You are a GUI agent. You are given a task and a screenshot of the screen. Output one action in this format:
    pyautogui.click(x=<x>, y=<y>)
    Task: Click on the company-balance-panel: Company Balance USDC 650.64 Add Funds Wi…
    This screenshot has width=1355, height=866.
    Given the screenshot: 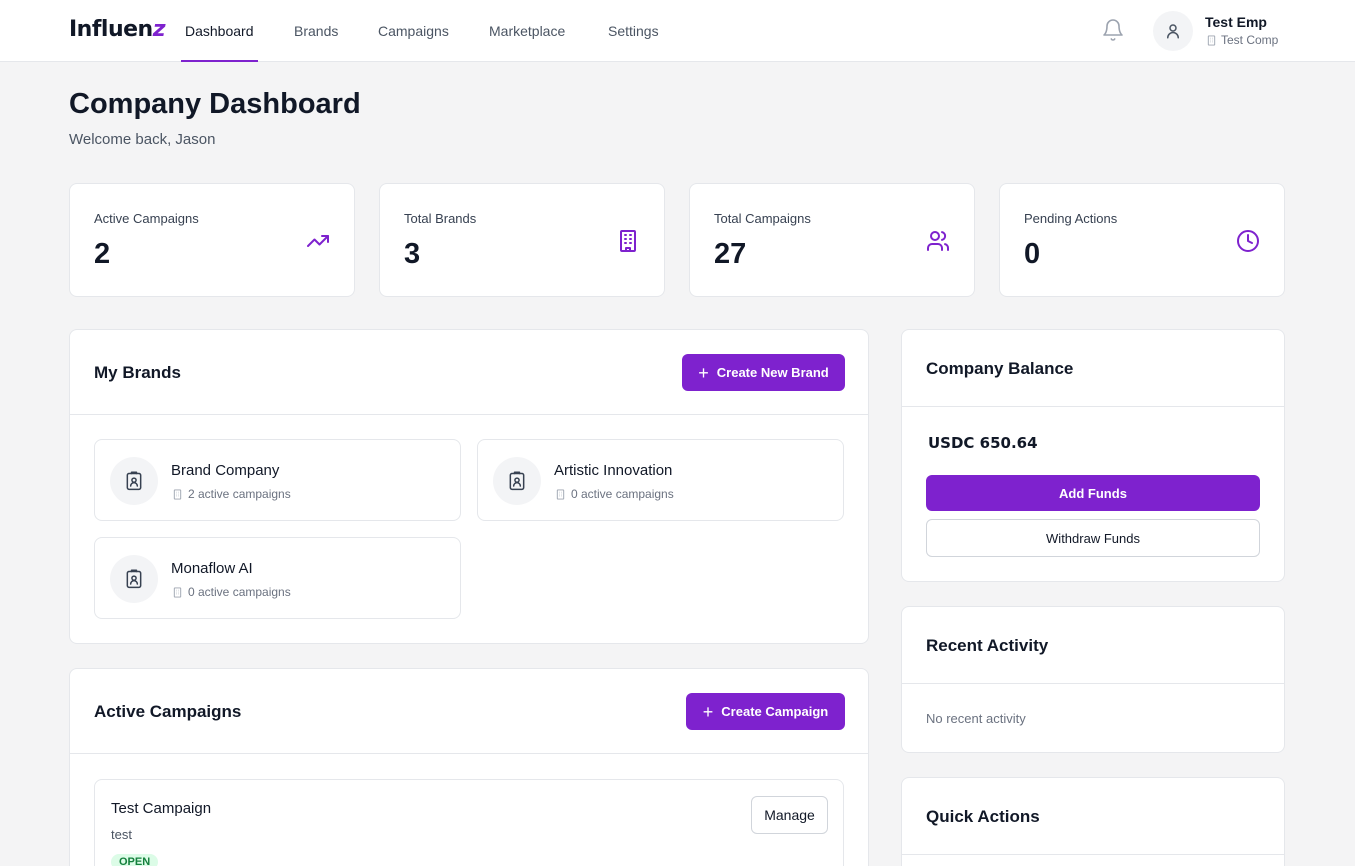 What is the action you would take?
    pyautogui.click(x=1093, y=455)
    